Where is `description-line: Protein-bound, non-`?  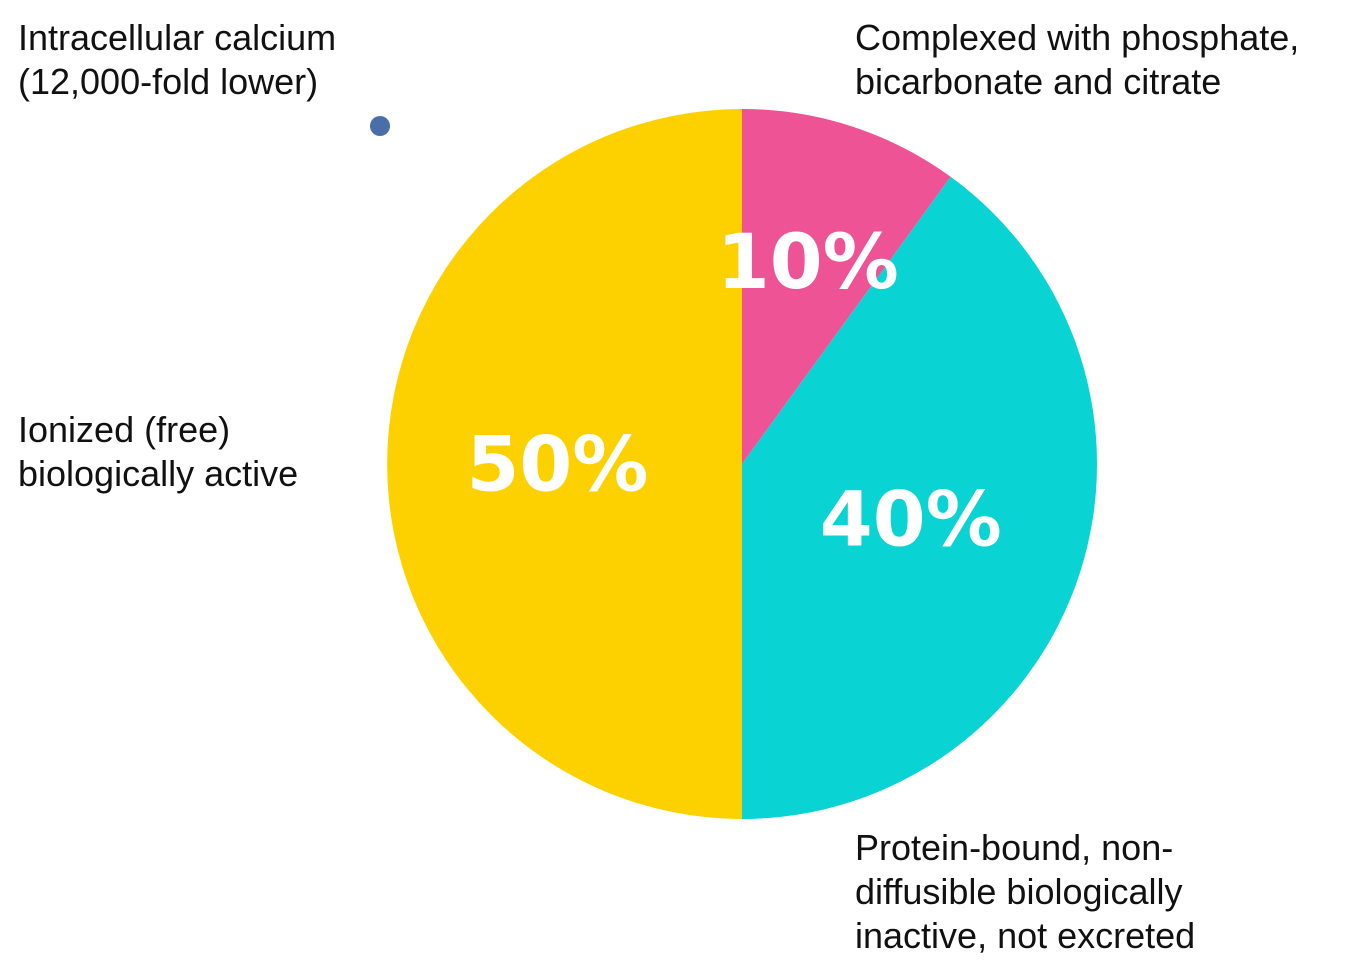
description-line: Protein-bound, non- is located at coordinates (1014, 847).